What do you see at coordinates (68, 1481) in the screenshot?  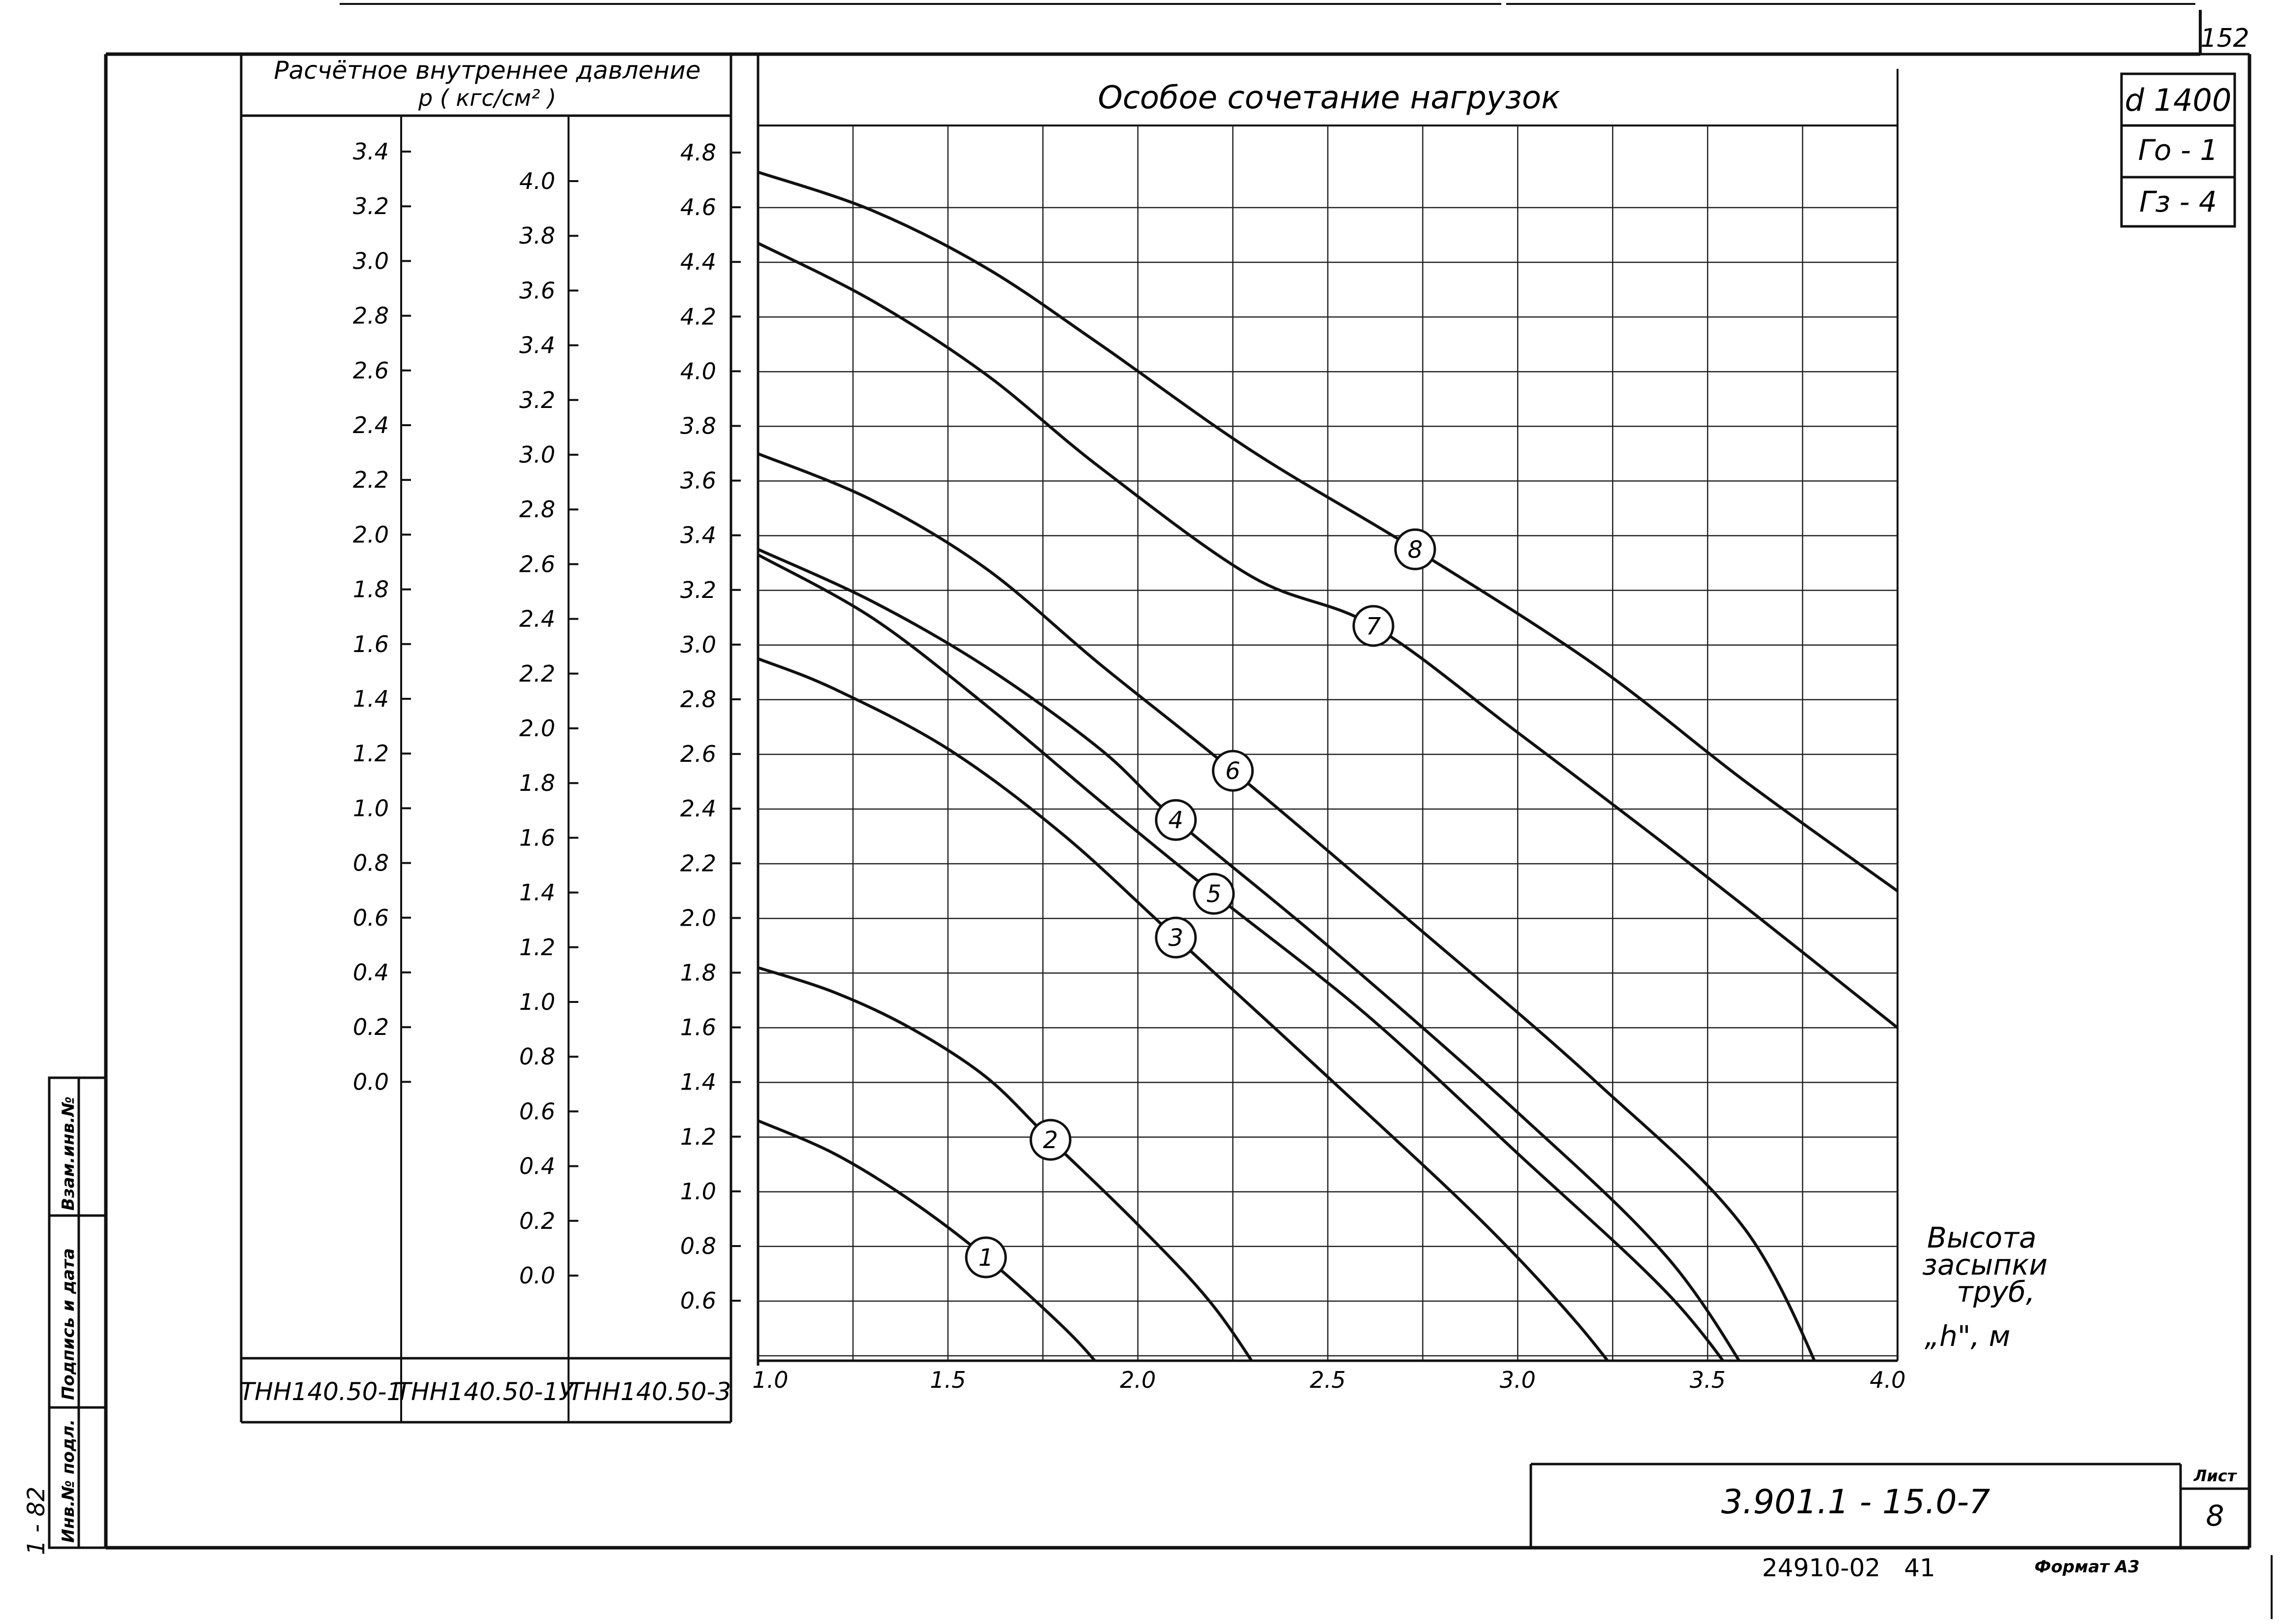 I see `stamp-label-inv-podl: Инв.№ подл.` at bounding box center [68, 1481].